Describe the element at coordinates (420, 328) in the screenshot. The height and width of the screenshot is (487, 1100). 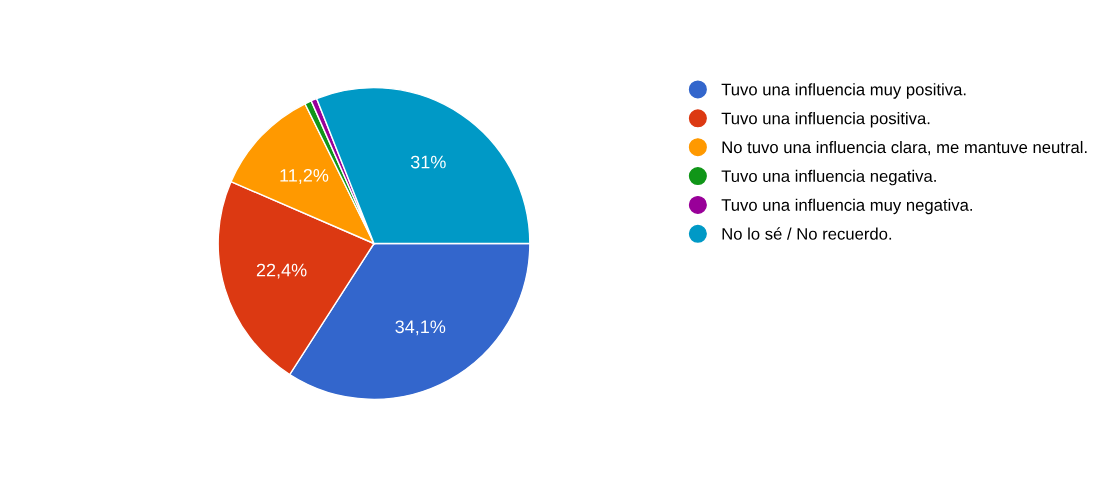
I see `data-label: 34,1%` at that location.